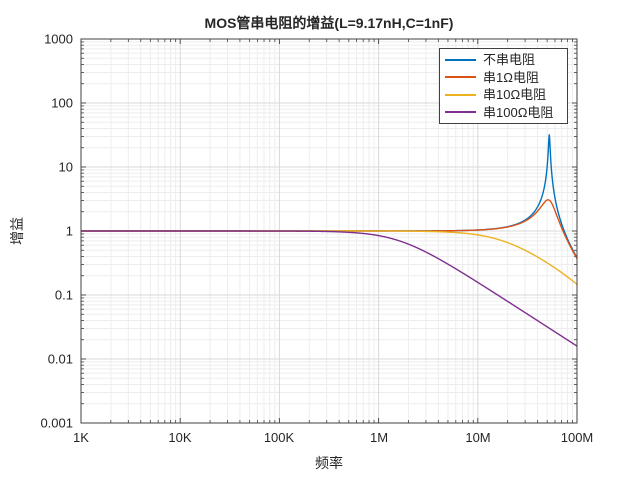 The height and width of the screenshot is (480, 640). I want to click on y-tick-label-0p1: 0.1, so click(63, 295).